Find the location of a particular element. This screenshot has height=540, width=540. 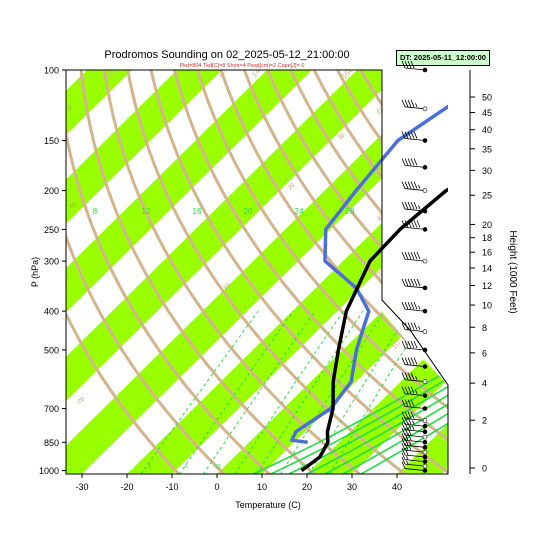

y-tick-label: 500 is located at coordinates (51, 350).